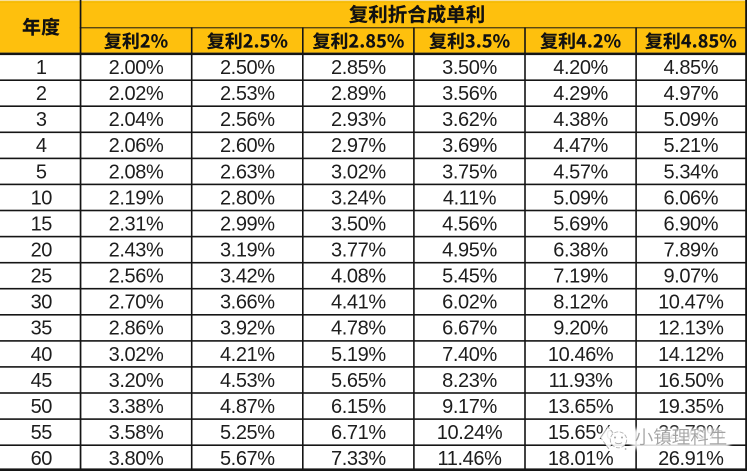 The height and width of the screenshot is (471, 747). What do you see at coordinates (690, 68) in the screenshot?
I see `svg-text: 4.85%` at bounding box center [690, 68].